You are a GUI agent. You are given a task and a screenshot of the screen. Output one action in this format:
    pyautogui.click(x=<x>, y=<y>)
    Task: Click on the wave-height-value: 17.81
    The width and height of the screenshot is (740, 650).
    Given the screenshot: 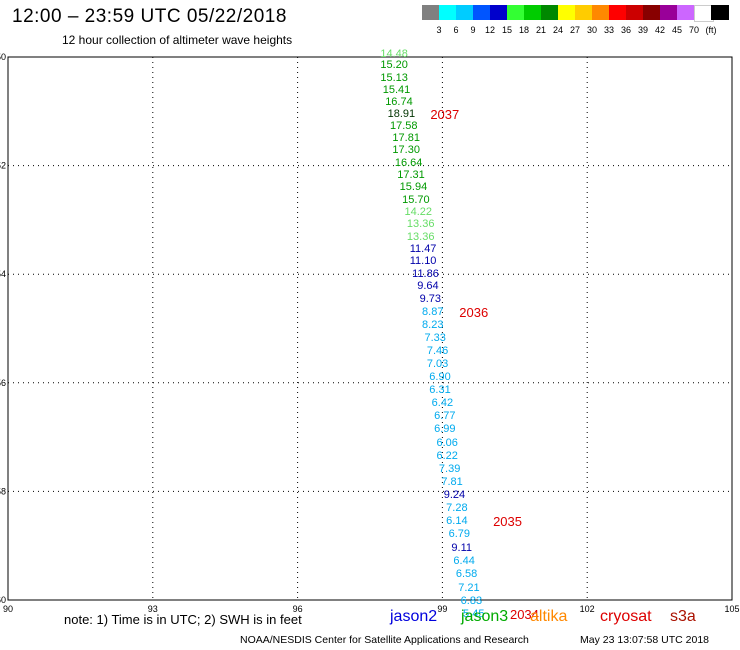 What is the action you would take?
    pyautogui.click(x=406, y=138)
    